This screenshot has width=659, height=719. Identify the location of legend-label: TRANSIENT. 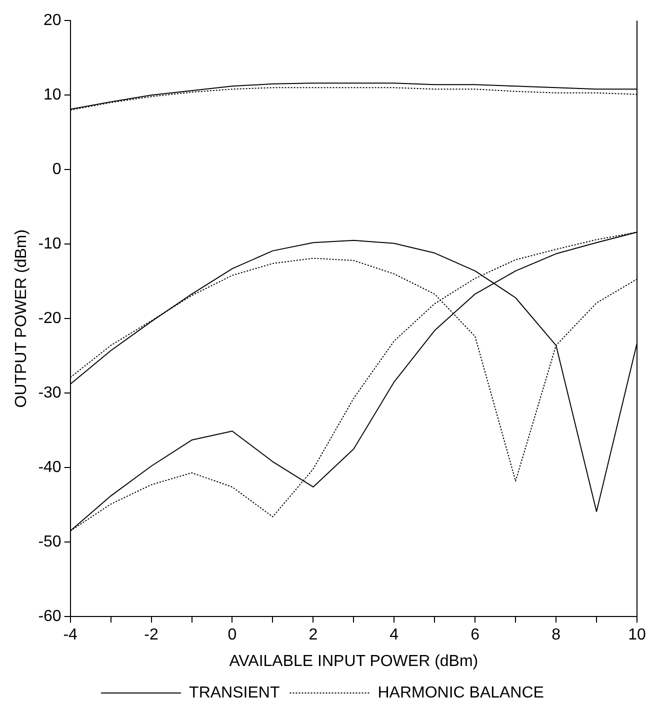
(234, 693).